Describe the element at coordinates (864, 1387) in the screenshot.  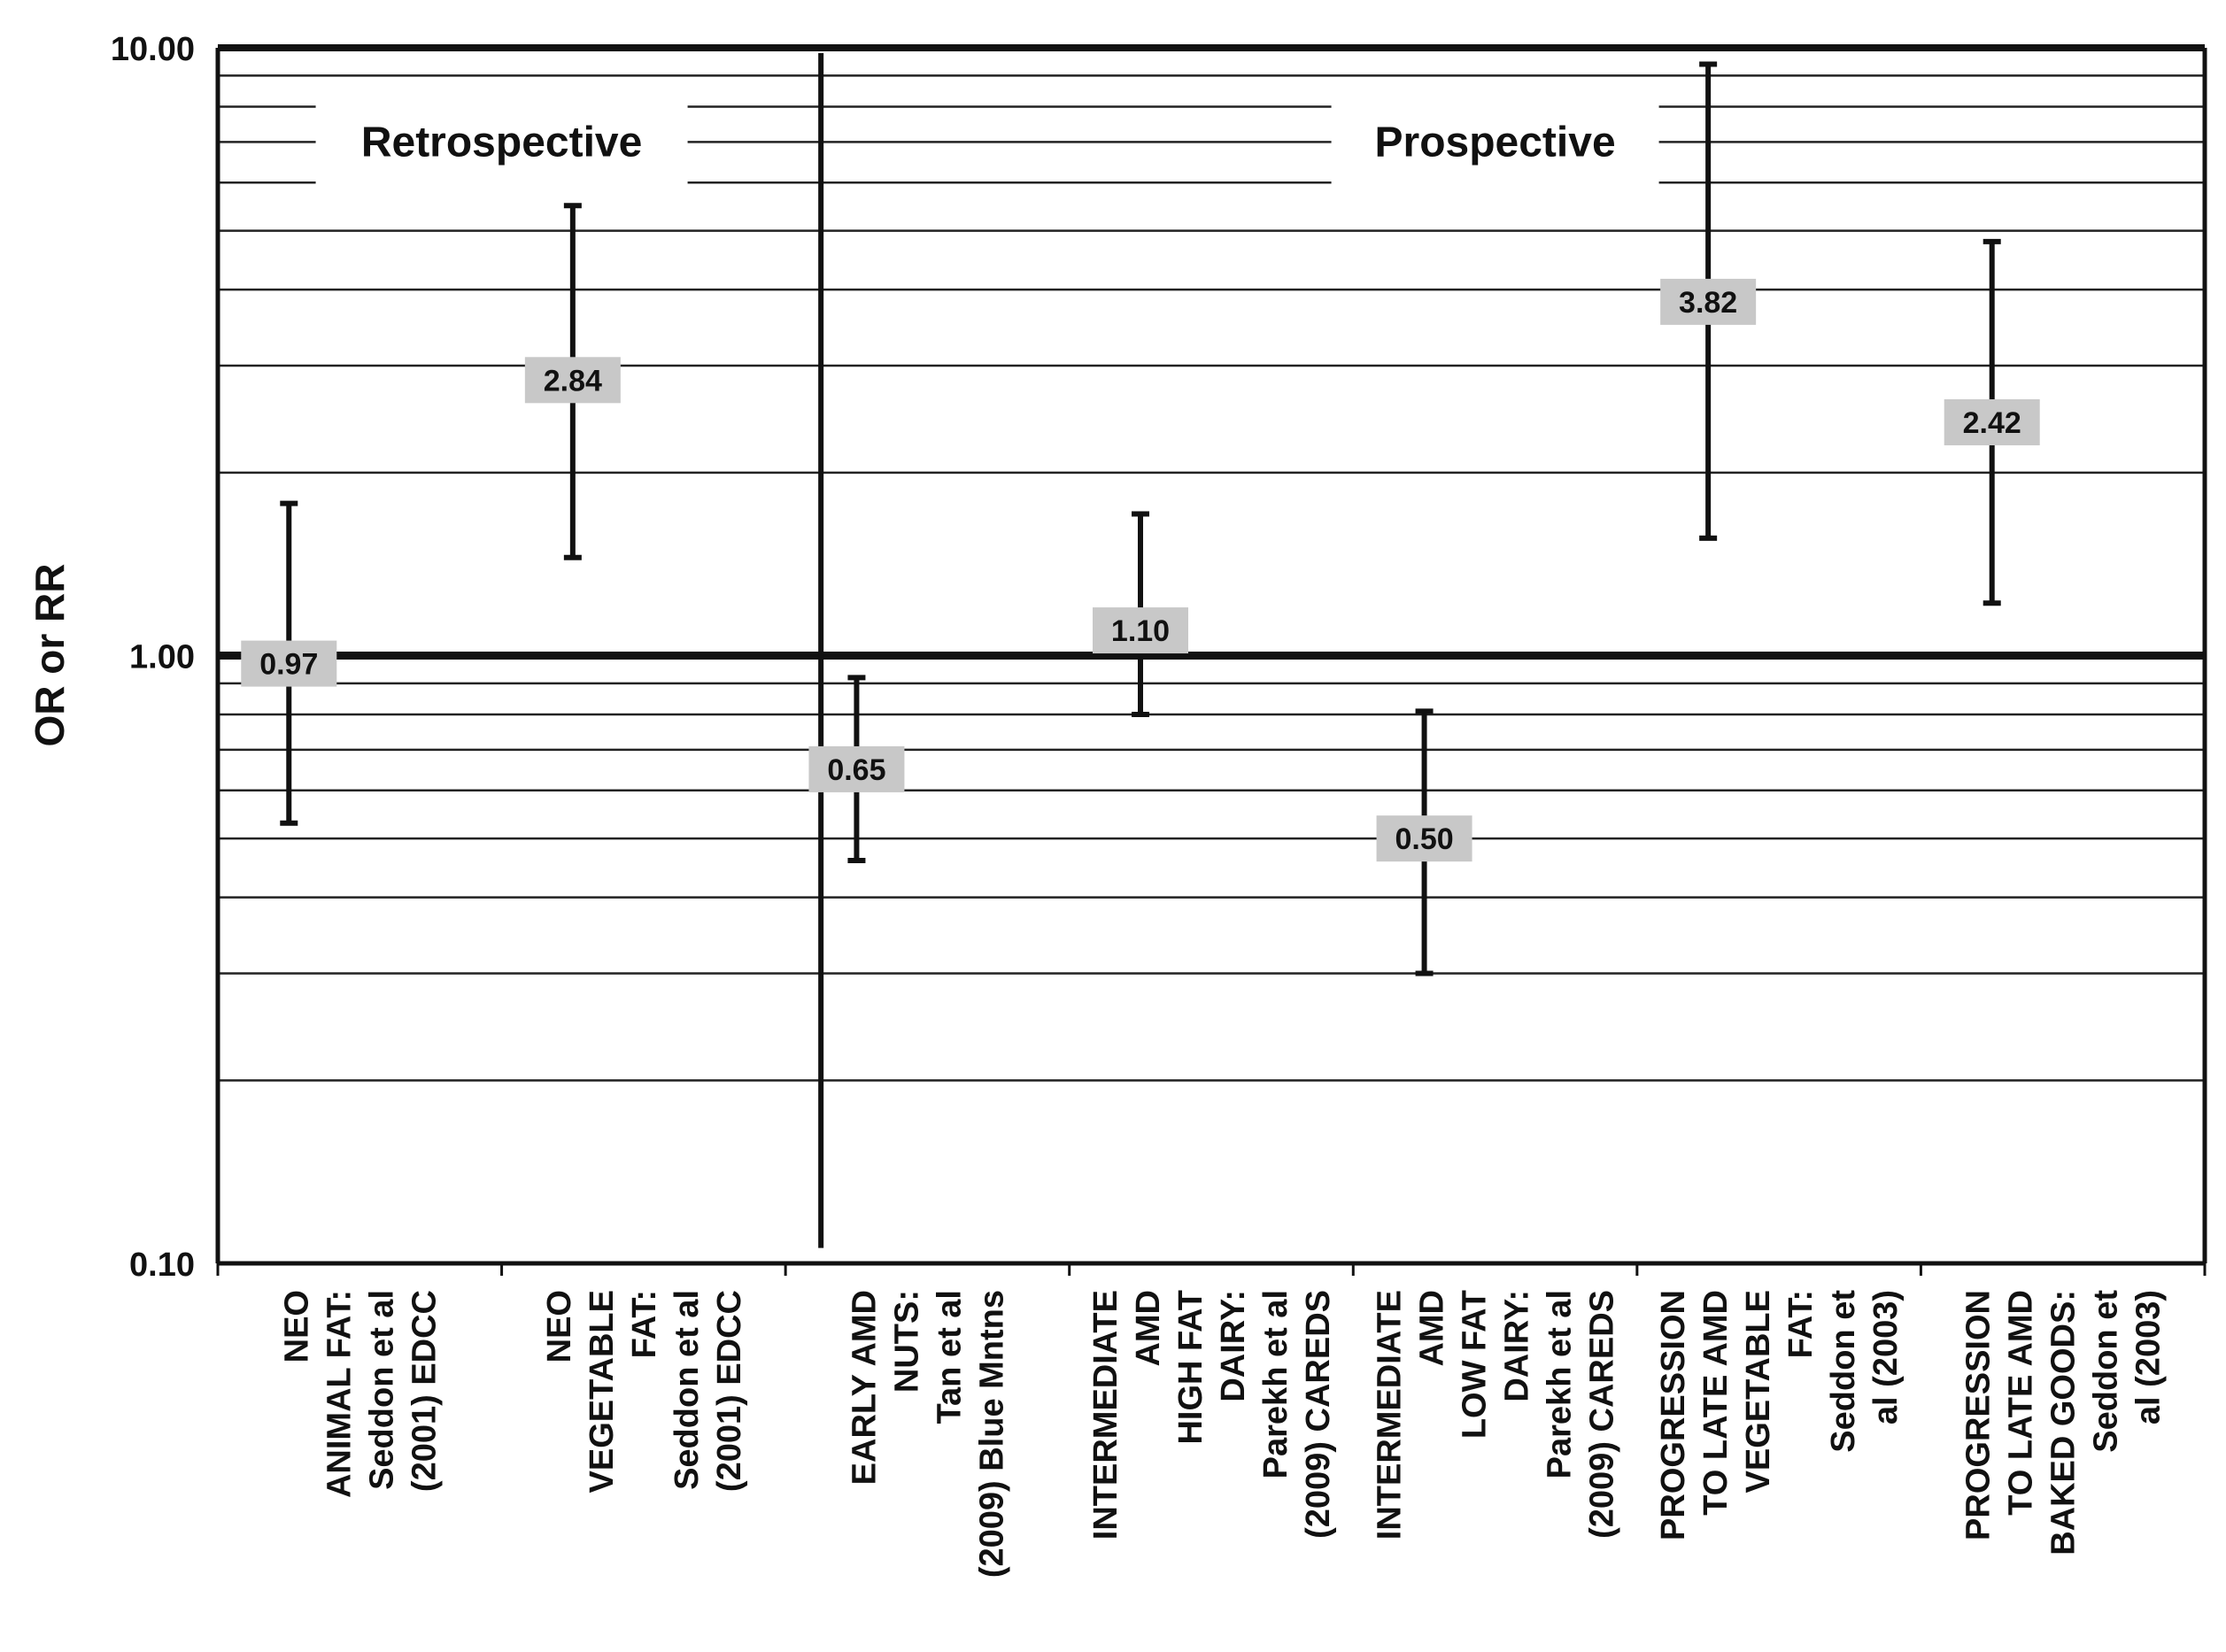
I see `x-category-label-line: EARLY AMD` at that location.